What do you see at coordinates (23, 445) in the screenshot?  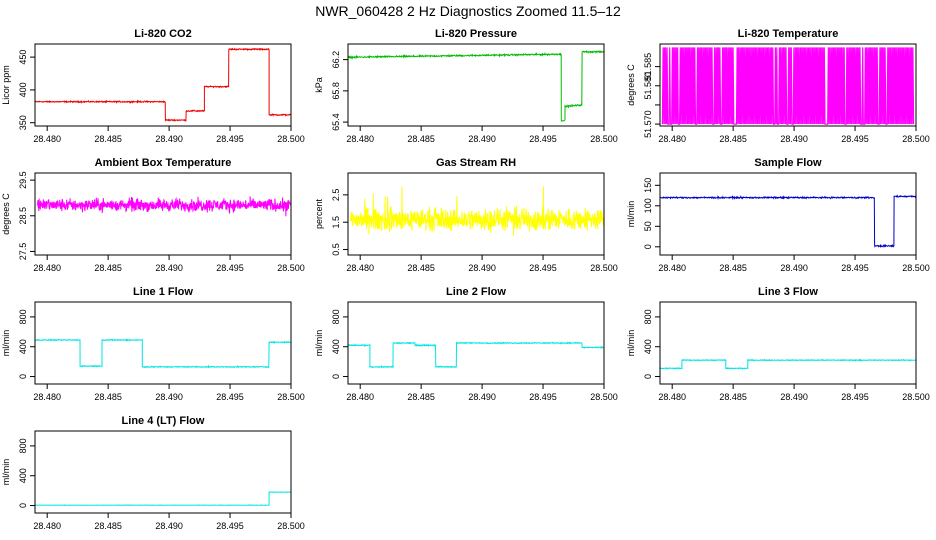 I see `y-tick-label: 800` at bounding box center [23, 445].